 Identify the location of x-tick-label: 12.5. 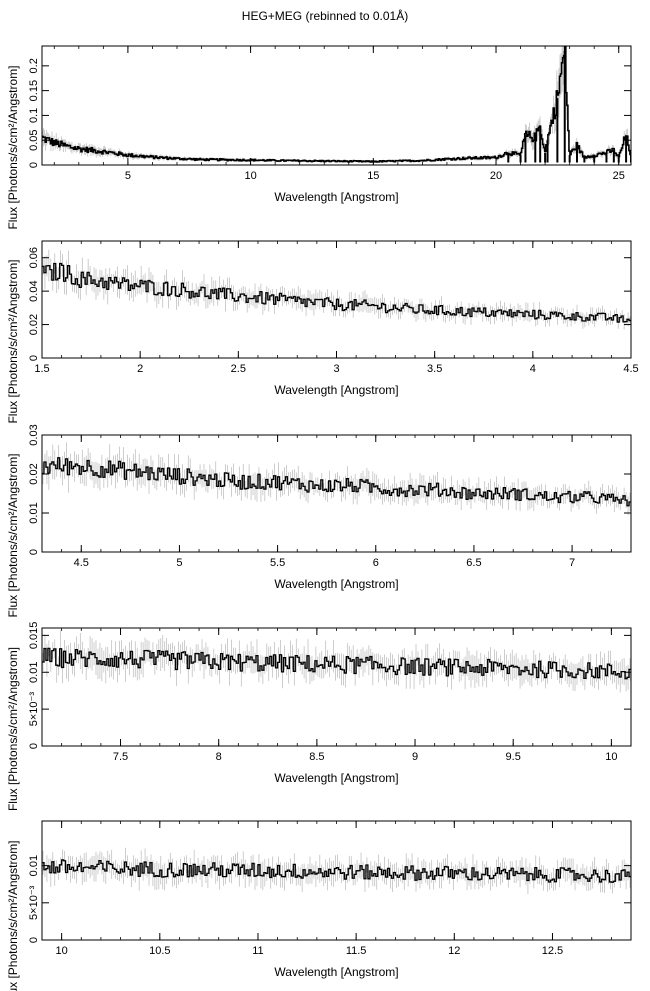
(552, 951).